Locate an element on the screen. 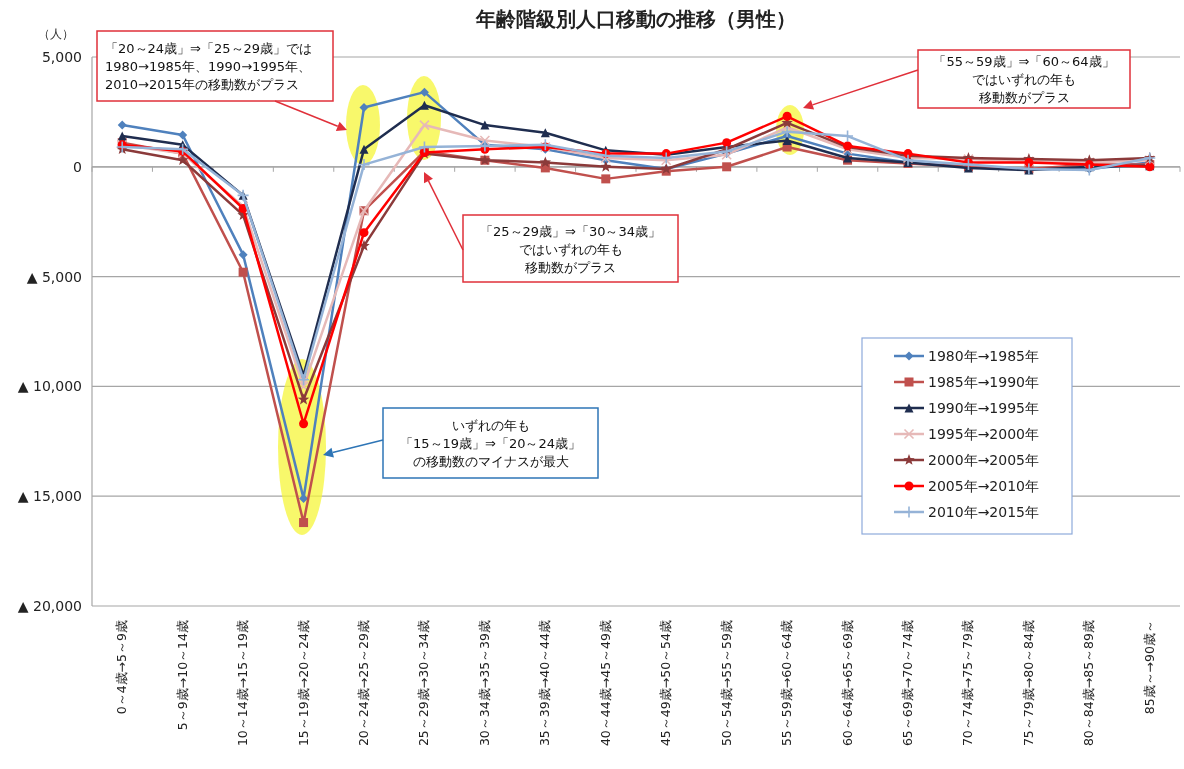  x-tick-label: 65～69歳→70～74歳 is located at coordinates (907, 683).